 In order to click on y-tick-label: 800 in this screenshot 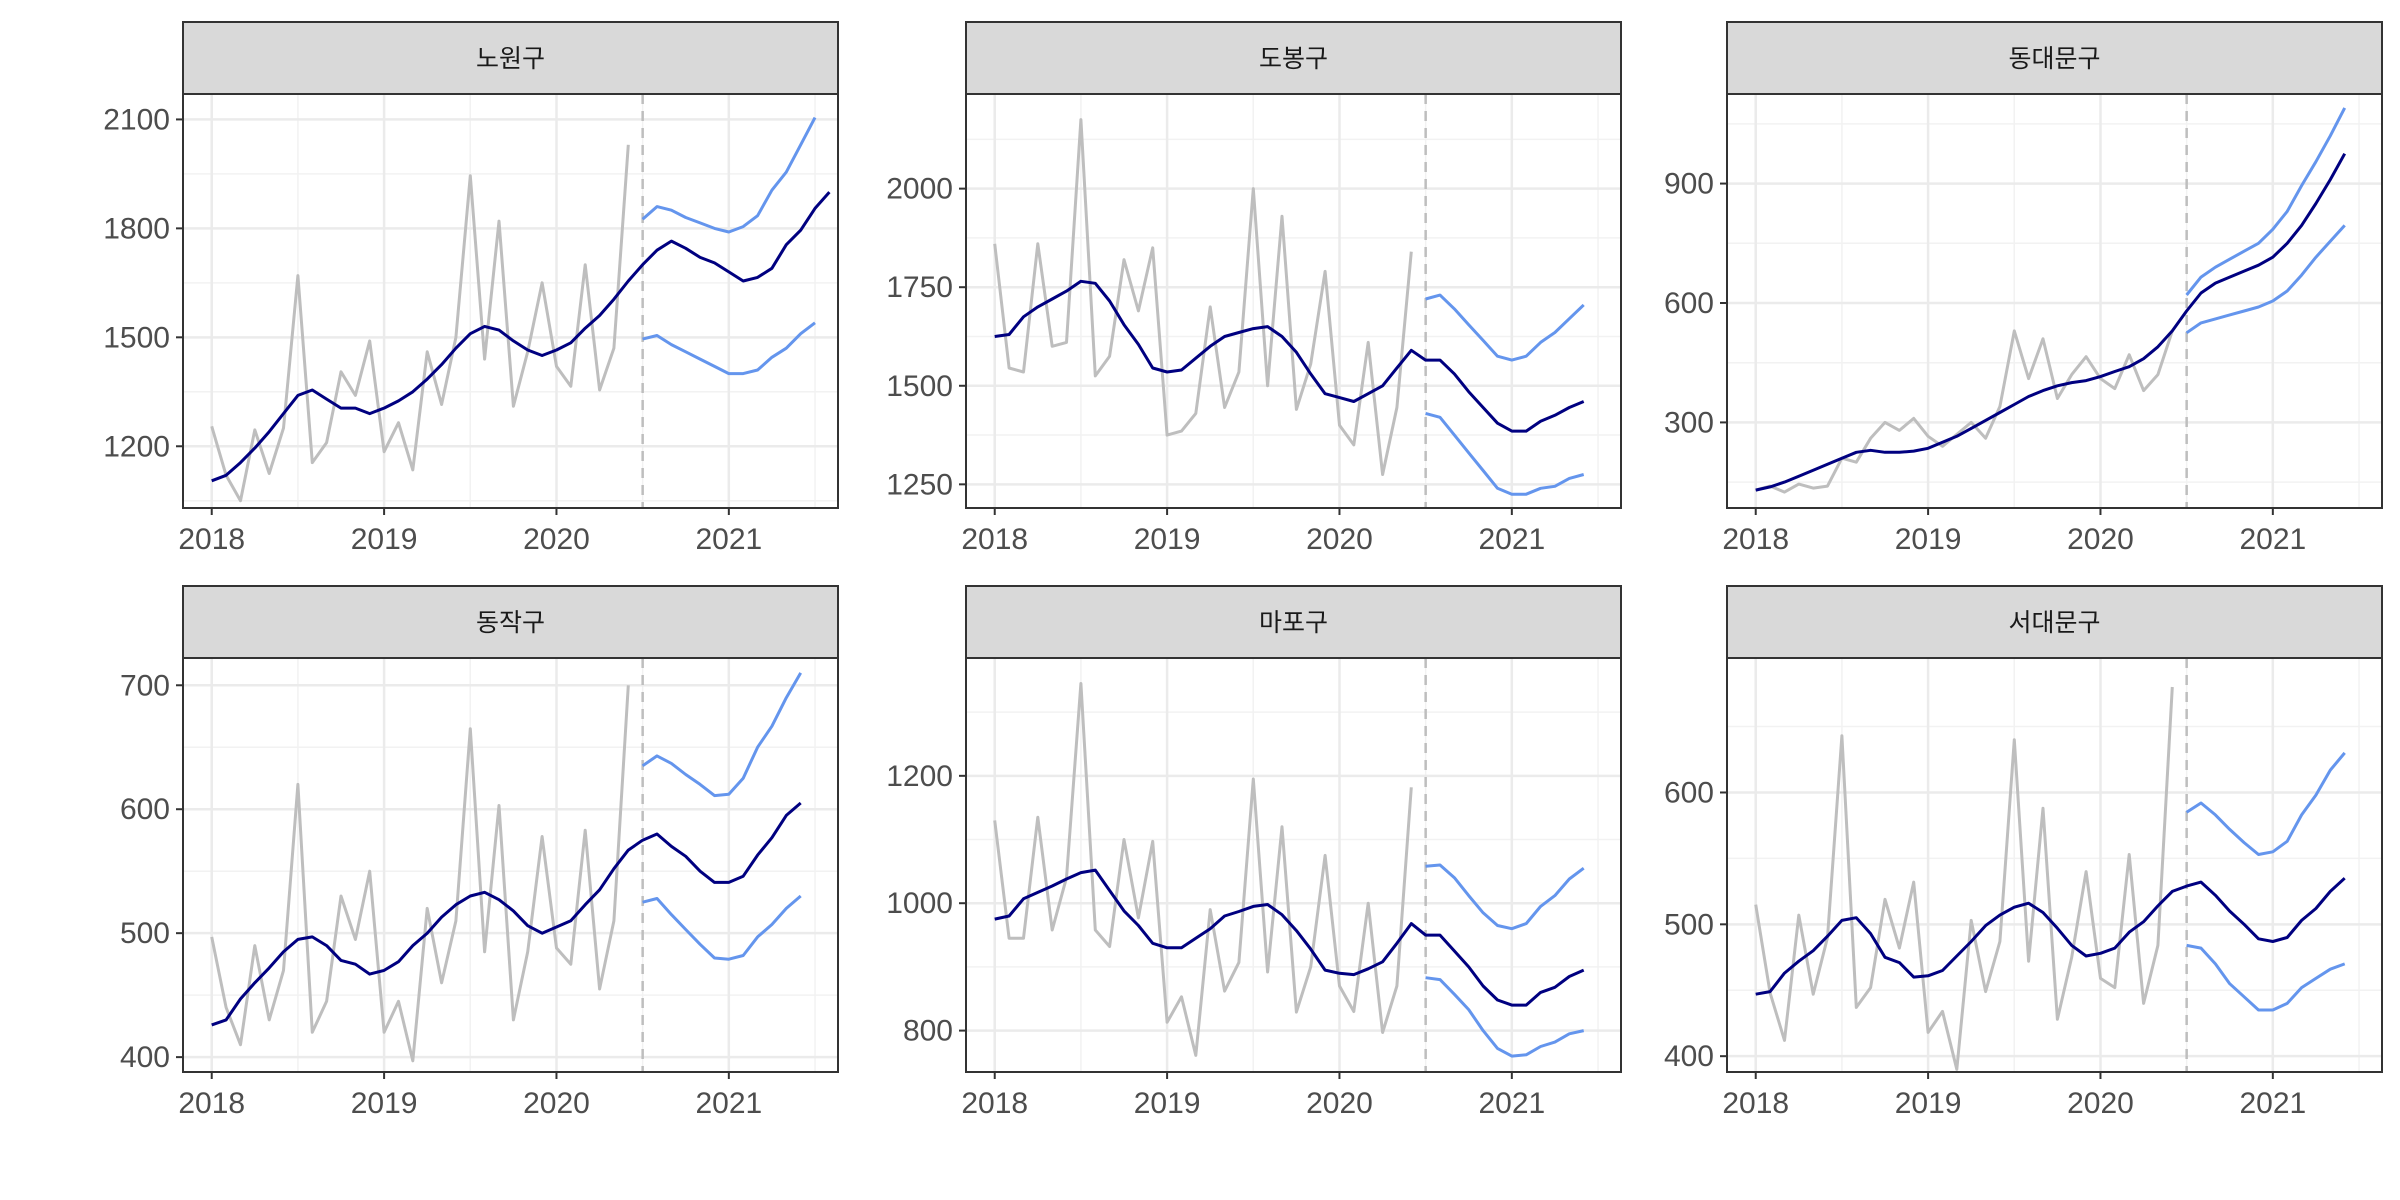, I will do `click(928, 1031)`.